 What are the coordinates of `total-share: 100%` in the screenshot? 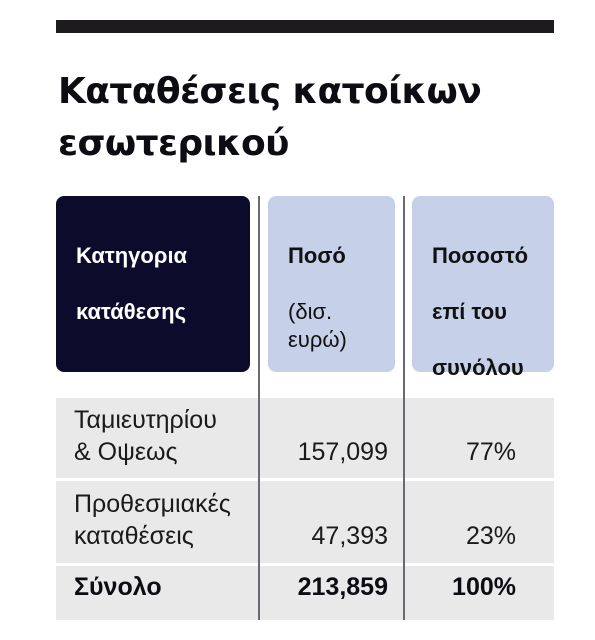 It's located at (484, 587).